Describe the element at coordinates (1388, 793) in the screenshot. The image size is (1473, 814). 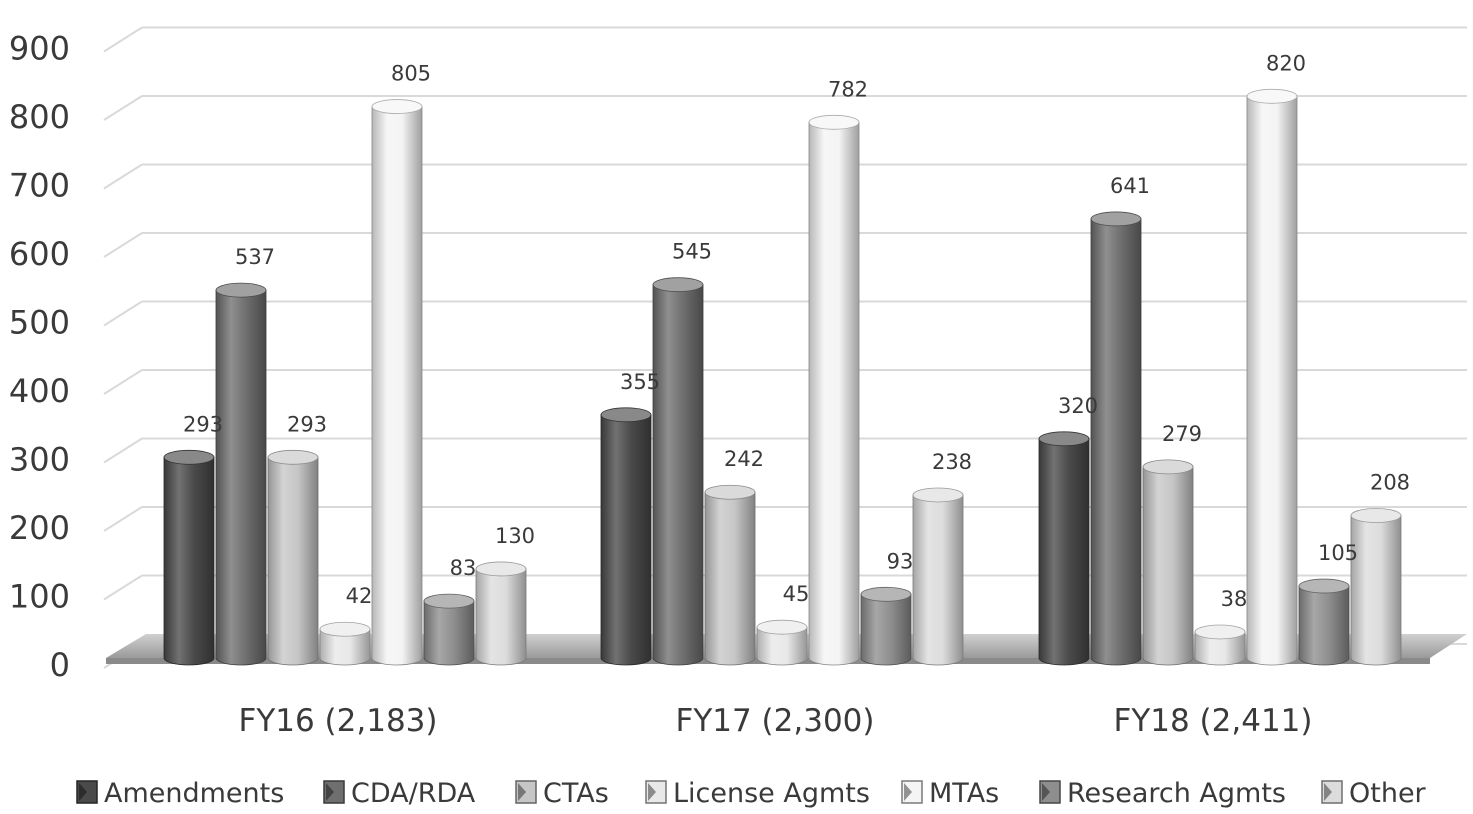
I see `legend-label: Other` at that location.